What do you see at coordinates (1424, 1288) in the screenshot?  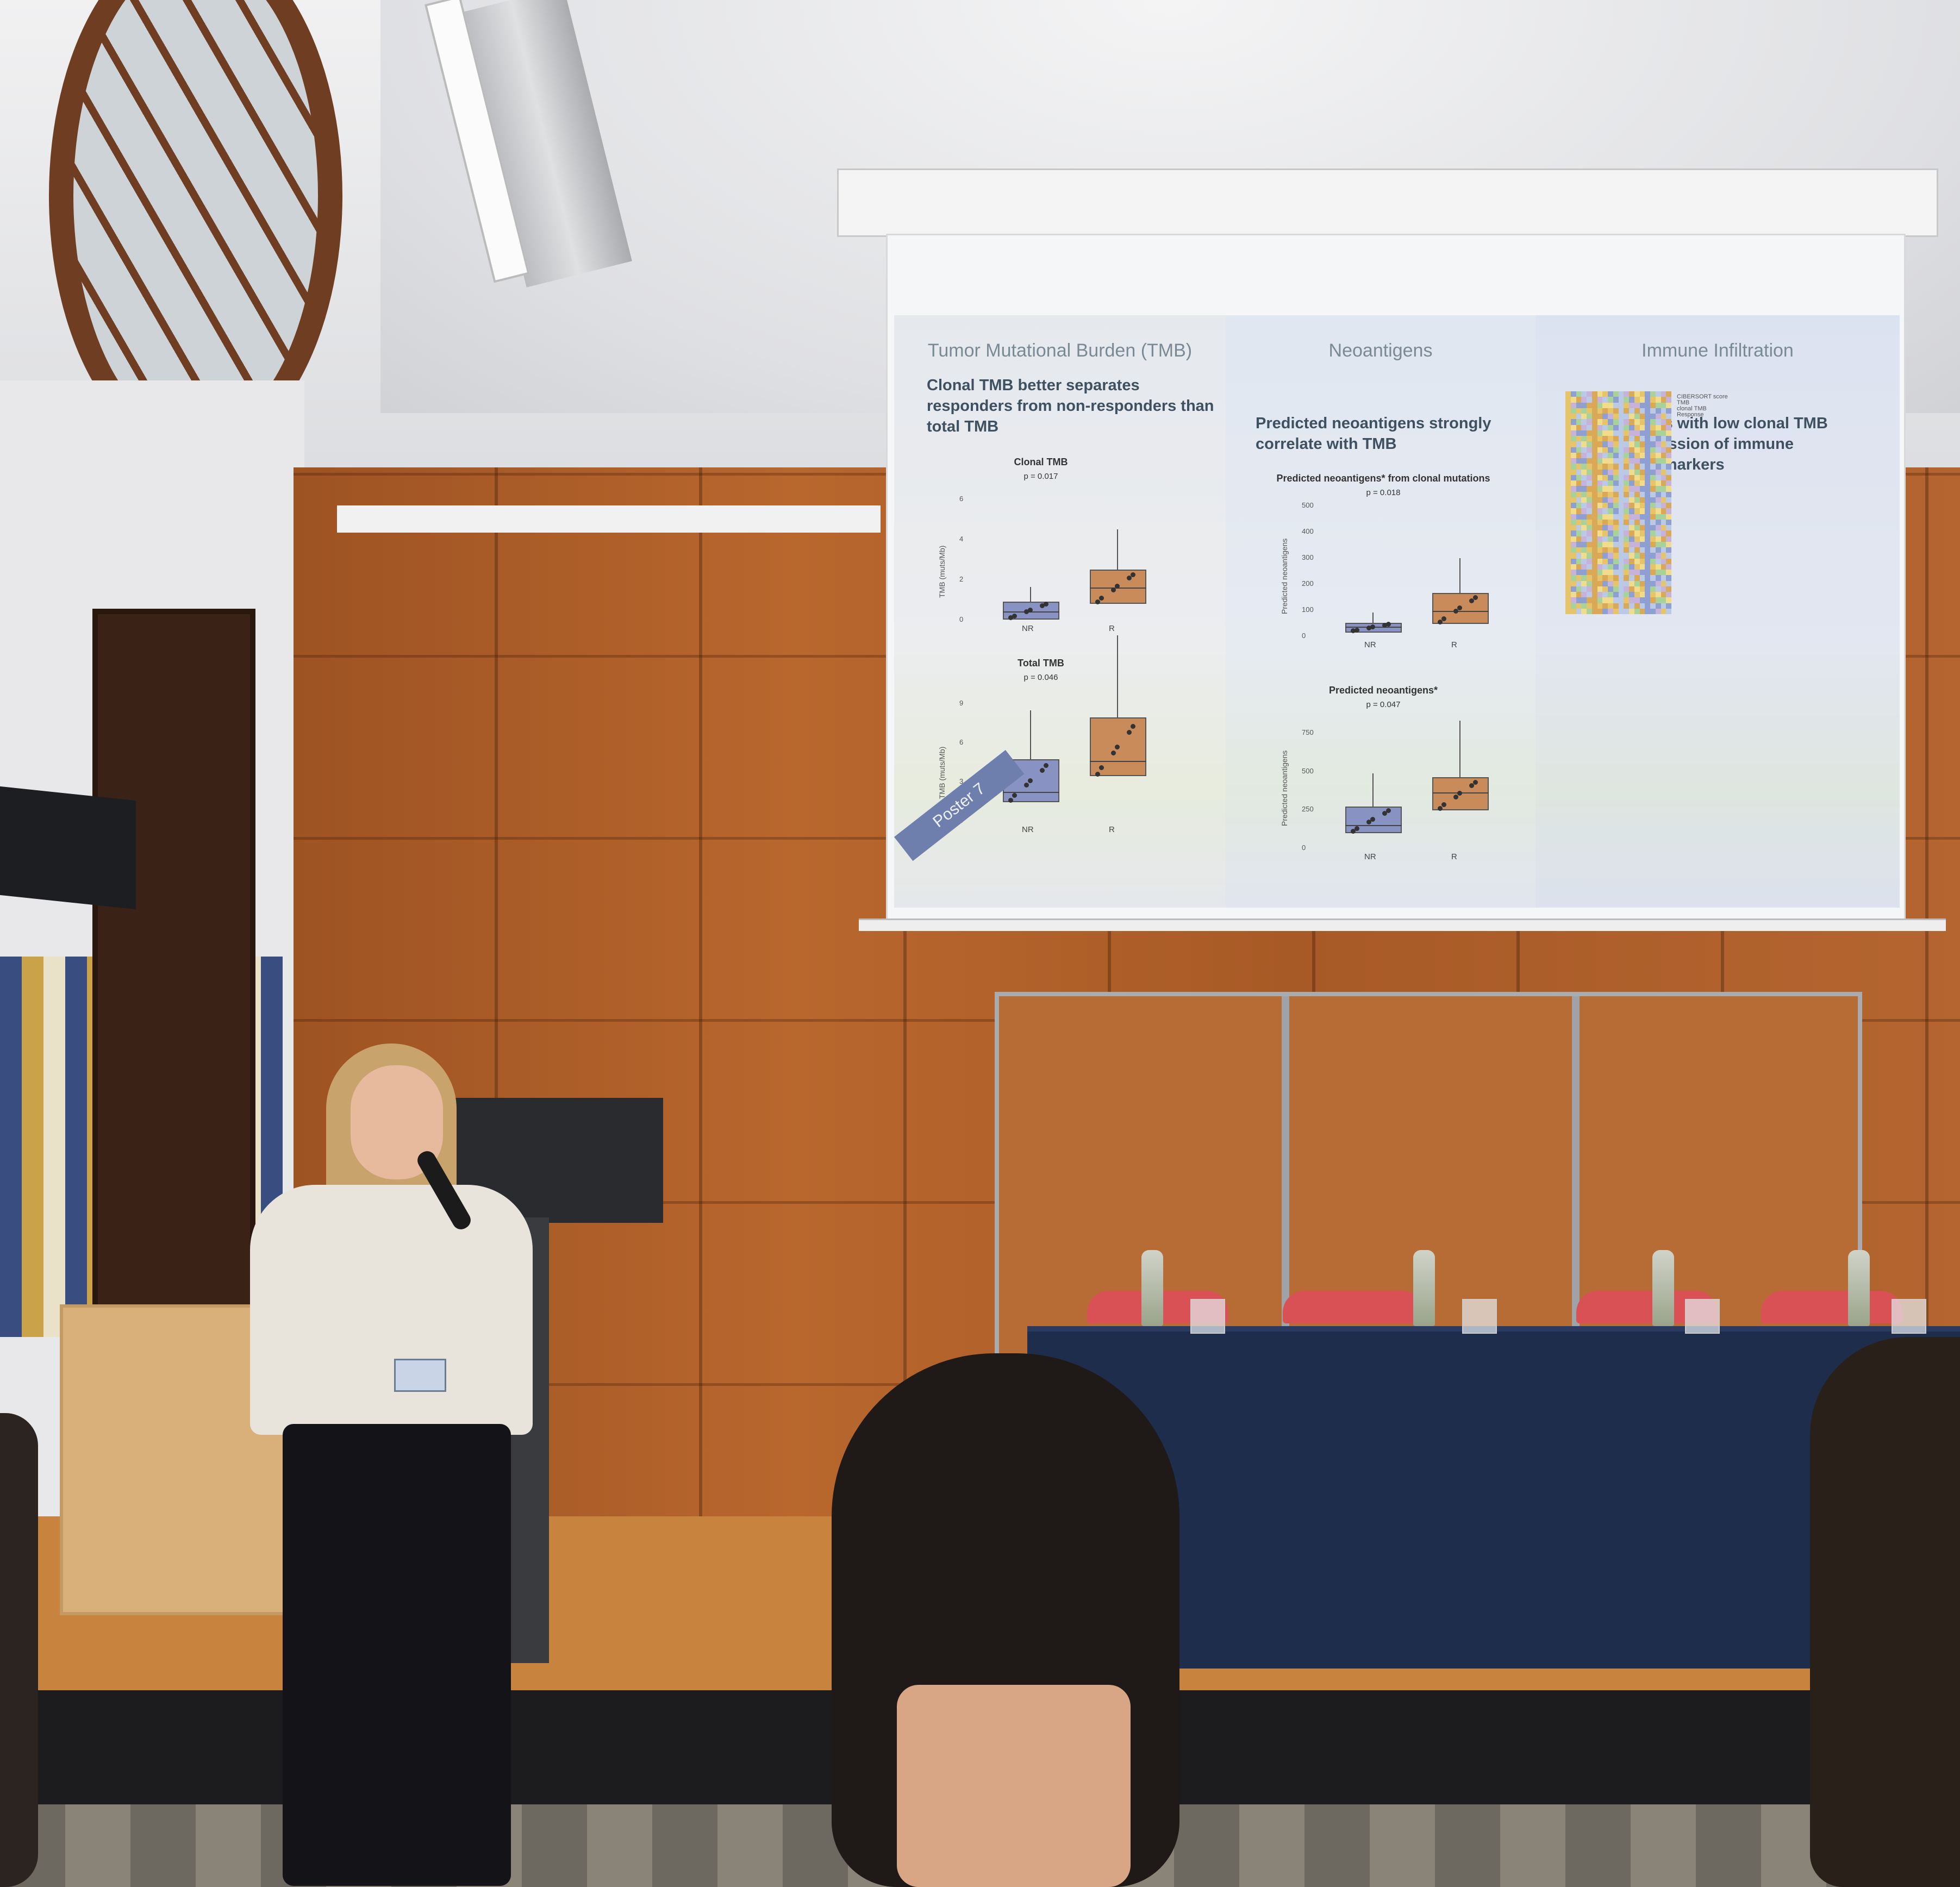 I see `water-bottle` at bounding box center [1424, 1288].